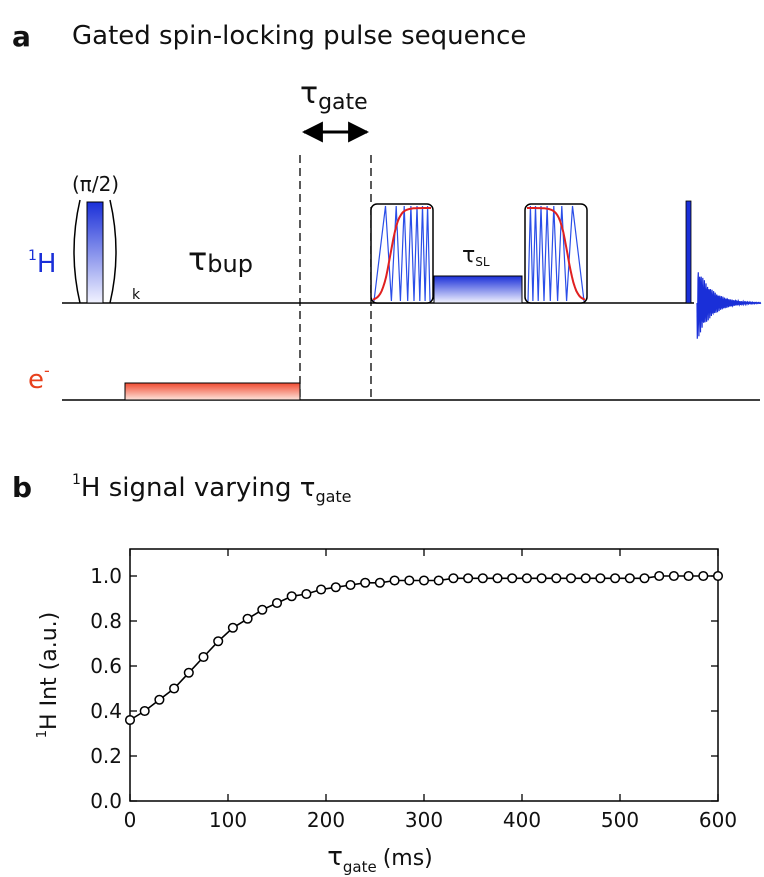 This screenshot has height=877, width=764. Describe the element at coordinates (299, 36) in the screenshot. I see `panel-title: Gated spin-locking pulse sequence` at that location.